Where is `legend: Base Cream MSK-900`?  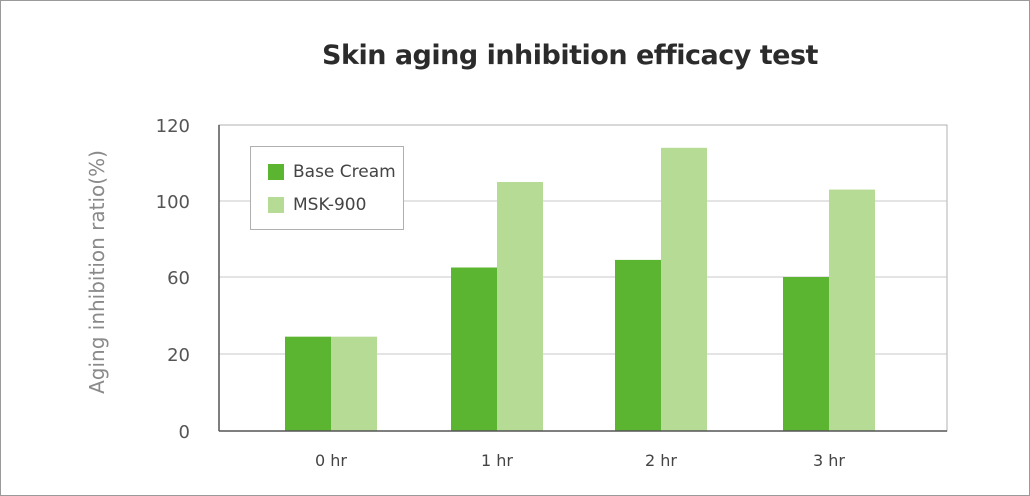
legend: Base Cream MSK-900 is located at coordinates (327, 188).